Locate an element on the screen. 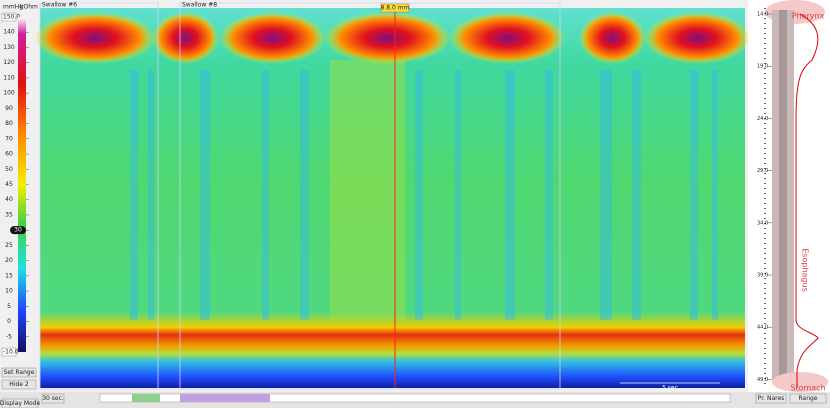 This screenshot has height=408, width=830. swallow-box is located at coordinates (99, 196).